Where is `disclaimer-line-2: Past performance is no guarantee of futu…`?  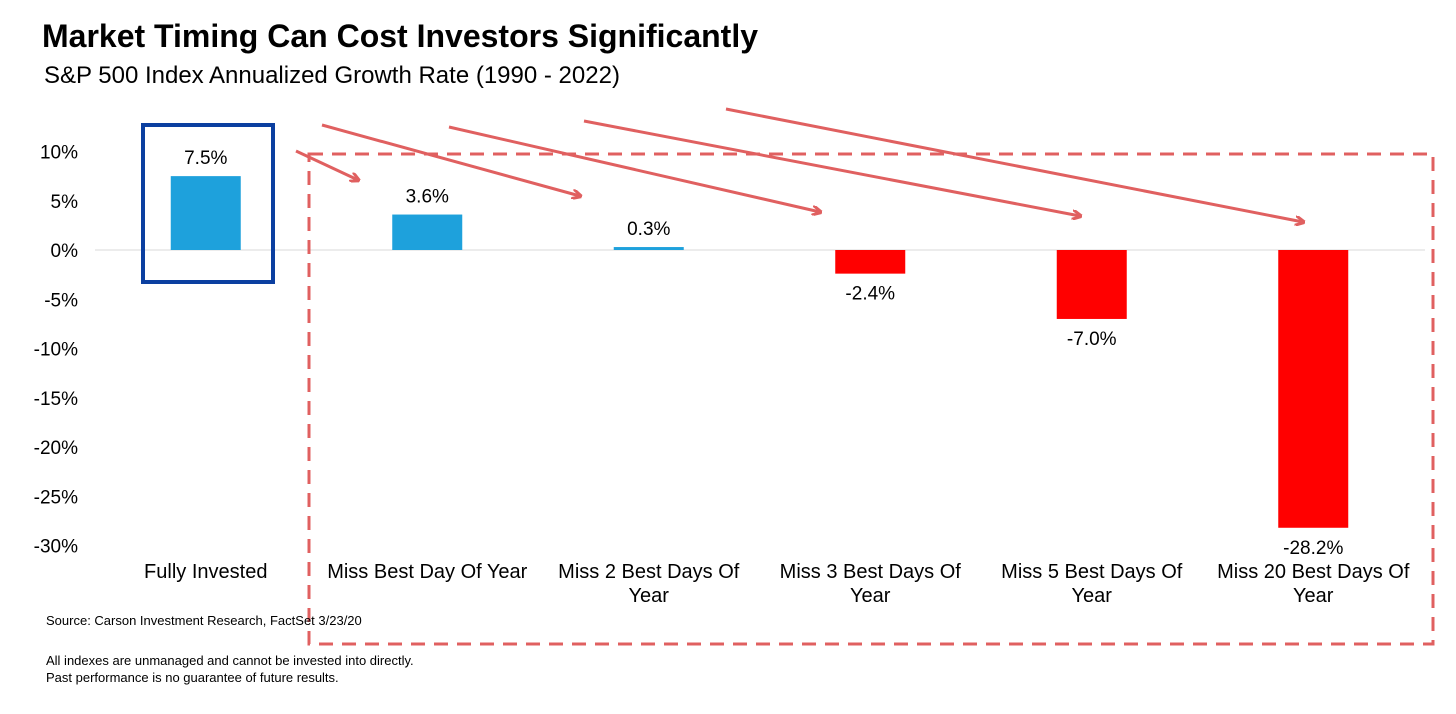
disclaimer-line-2: Past performance is no guarantee of futu… is located at coordinates (192, 677).